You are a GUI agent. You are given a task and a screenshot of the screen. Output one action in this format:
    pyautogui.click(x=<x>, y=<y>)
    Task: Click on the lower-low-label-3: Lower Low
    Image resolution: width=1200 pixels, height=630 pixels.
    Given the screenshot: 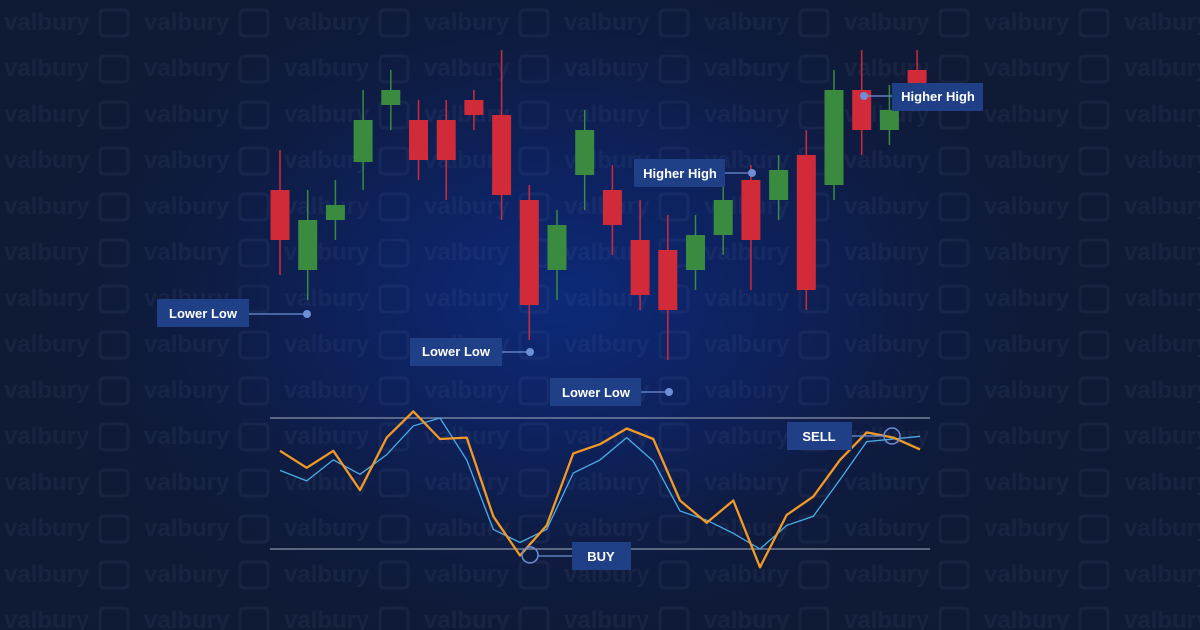 What is the action you would take?
    pyautogui.click(x=611, y=392)
    